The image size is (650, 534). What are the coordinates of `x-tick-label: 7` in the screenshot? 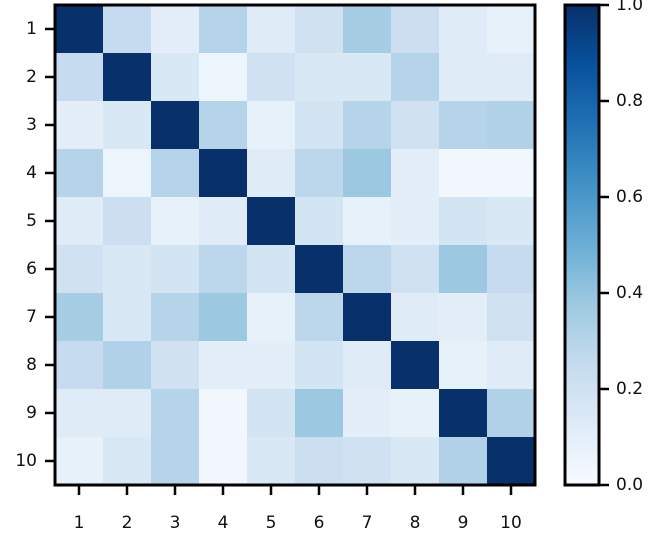 It's located at (367, 523).